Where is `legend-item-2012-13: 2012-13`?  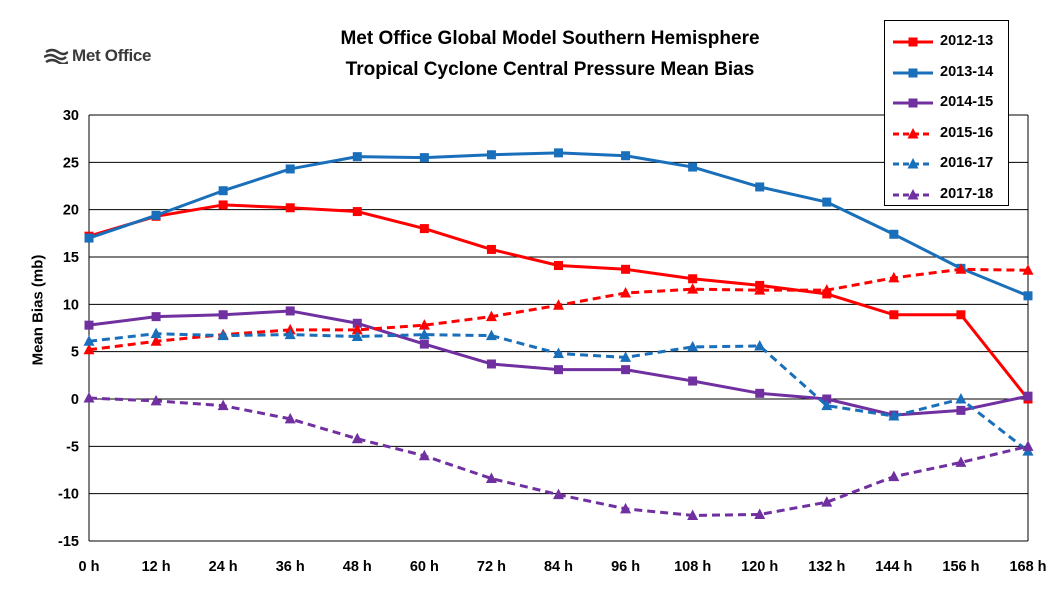
legend-item-2012-13: 2012-13 is located at coordinates (947, 42).